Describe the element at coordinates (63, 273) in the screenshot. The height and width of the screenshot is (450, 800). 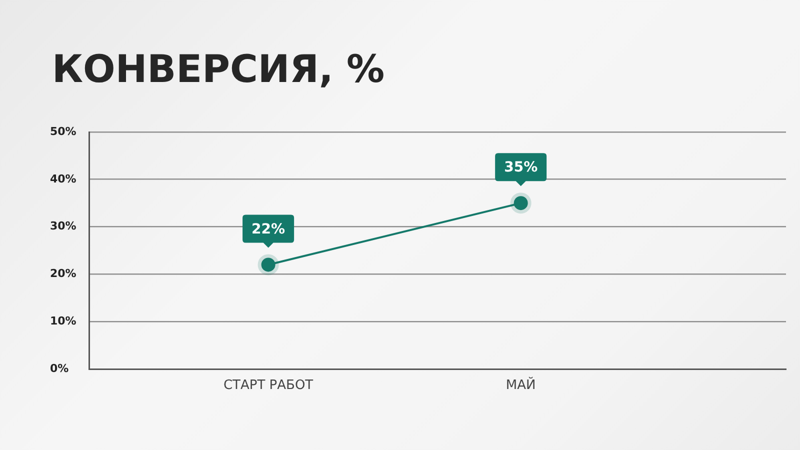
I see `y-tick-label: 20%` at that location.